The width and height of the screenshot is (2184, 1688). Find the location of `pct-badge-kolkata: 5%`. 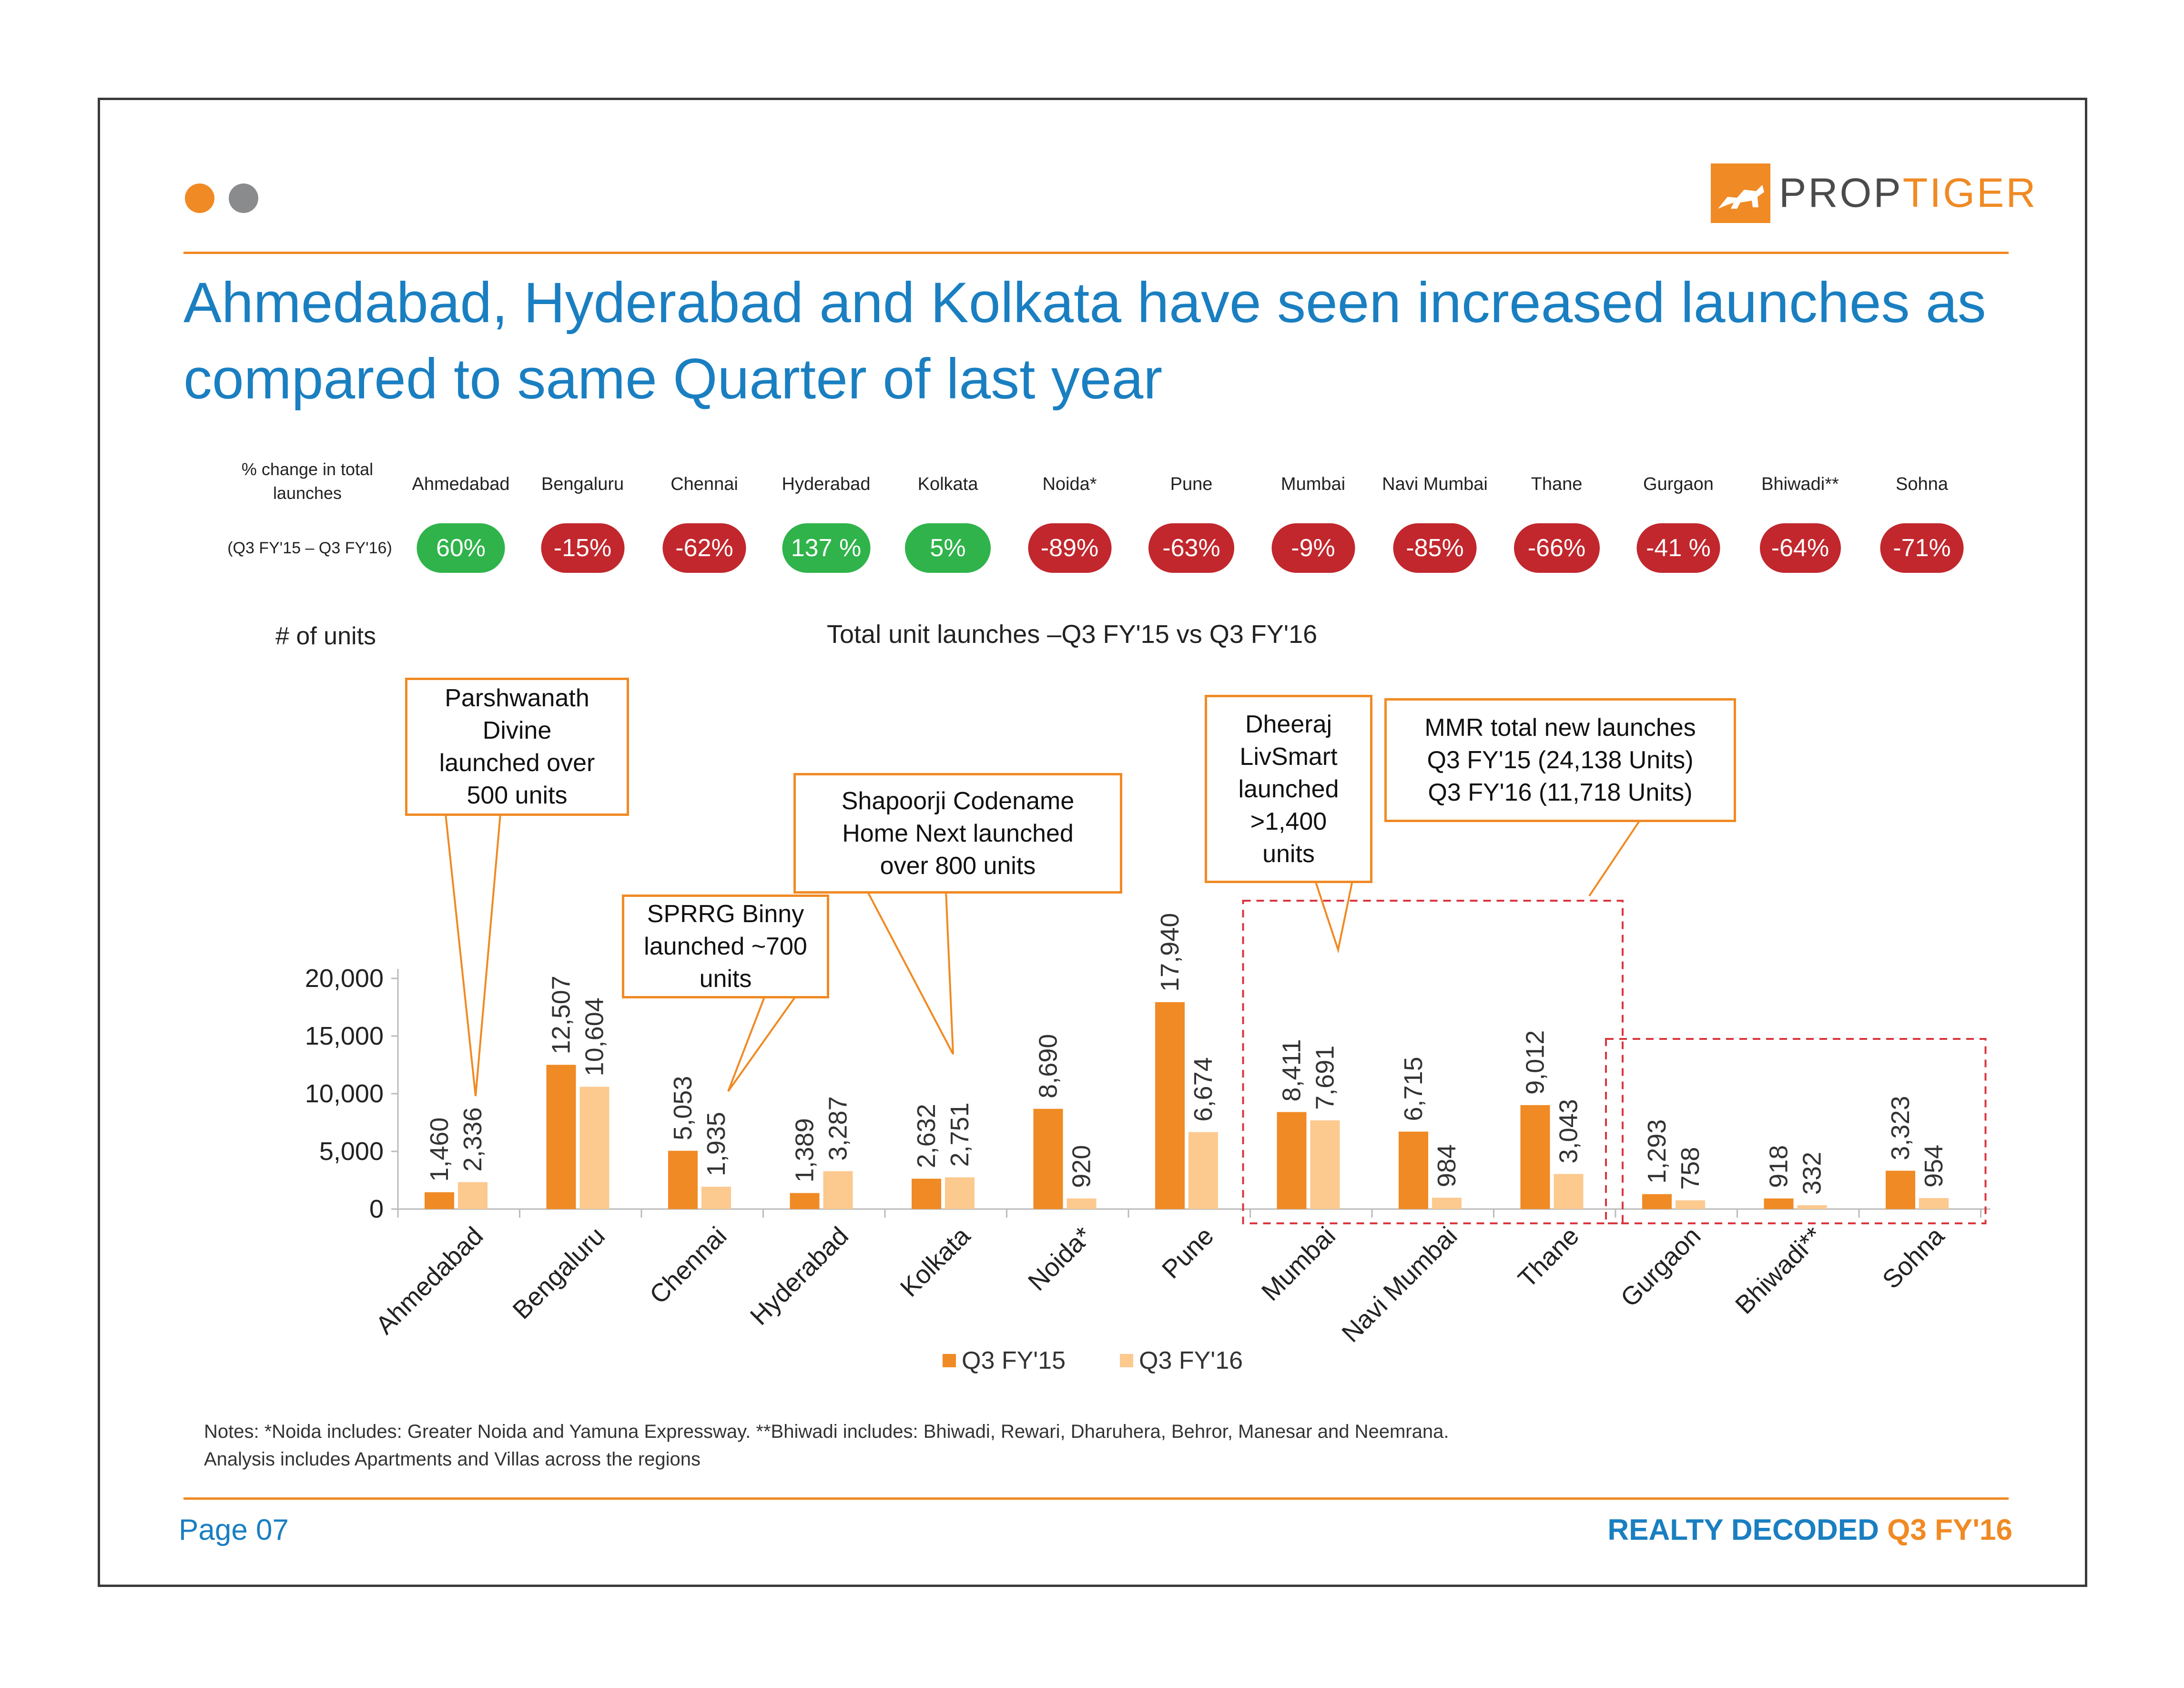

pct-badge-kolkata: 5% is located at coordinates (948, 548).